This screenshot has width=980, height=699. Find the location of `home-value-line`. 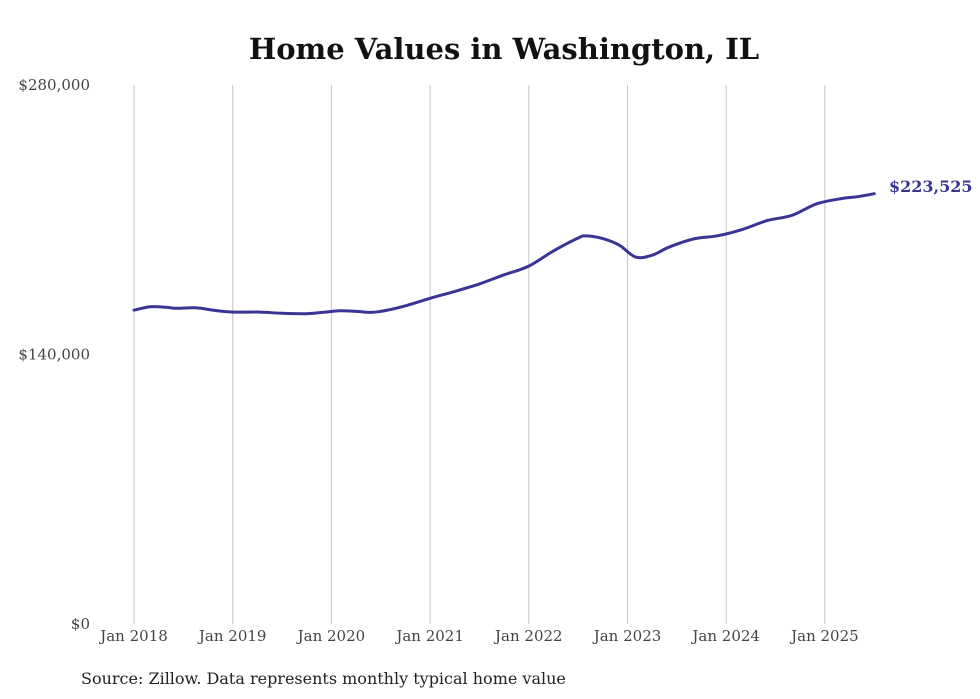

home-value-line is located at coordinates (504, 254).